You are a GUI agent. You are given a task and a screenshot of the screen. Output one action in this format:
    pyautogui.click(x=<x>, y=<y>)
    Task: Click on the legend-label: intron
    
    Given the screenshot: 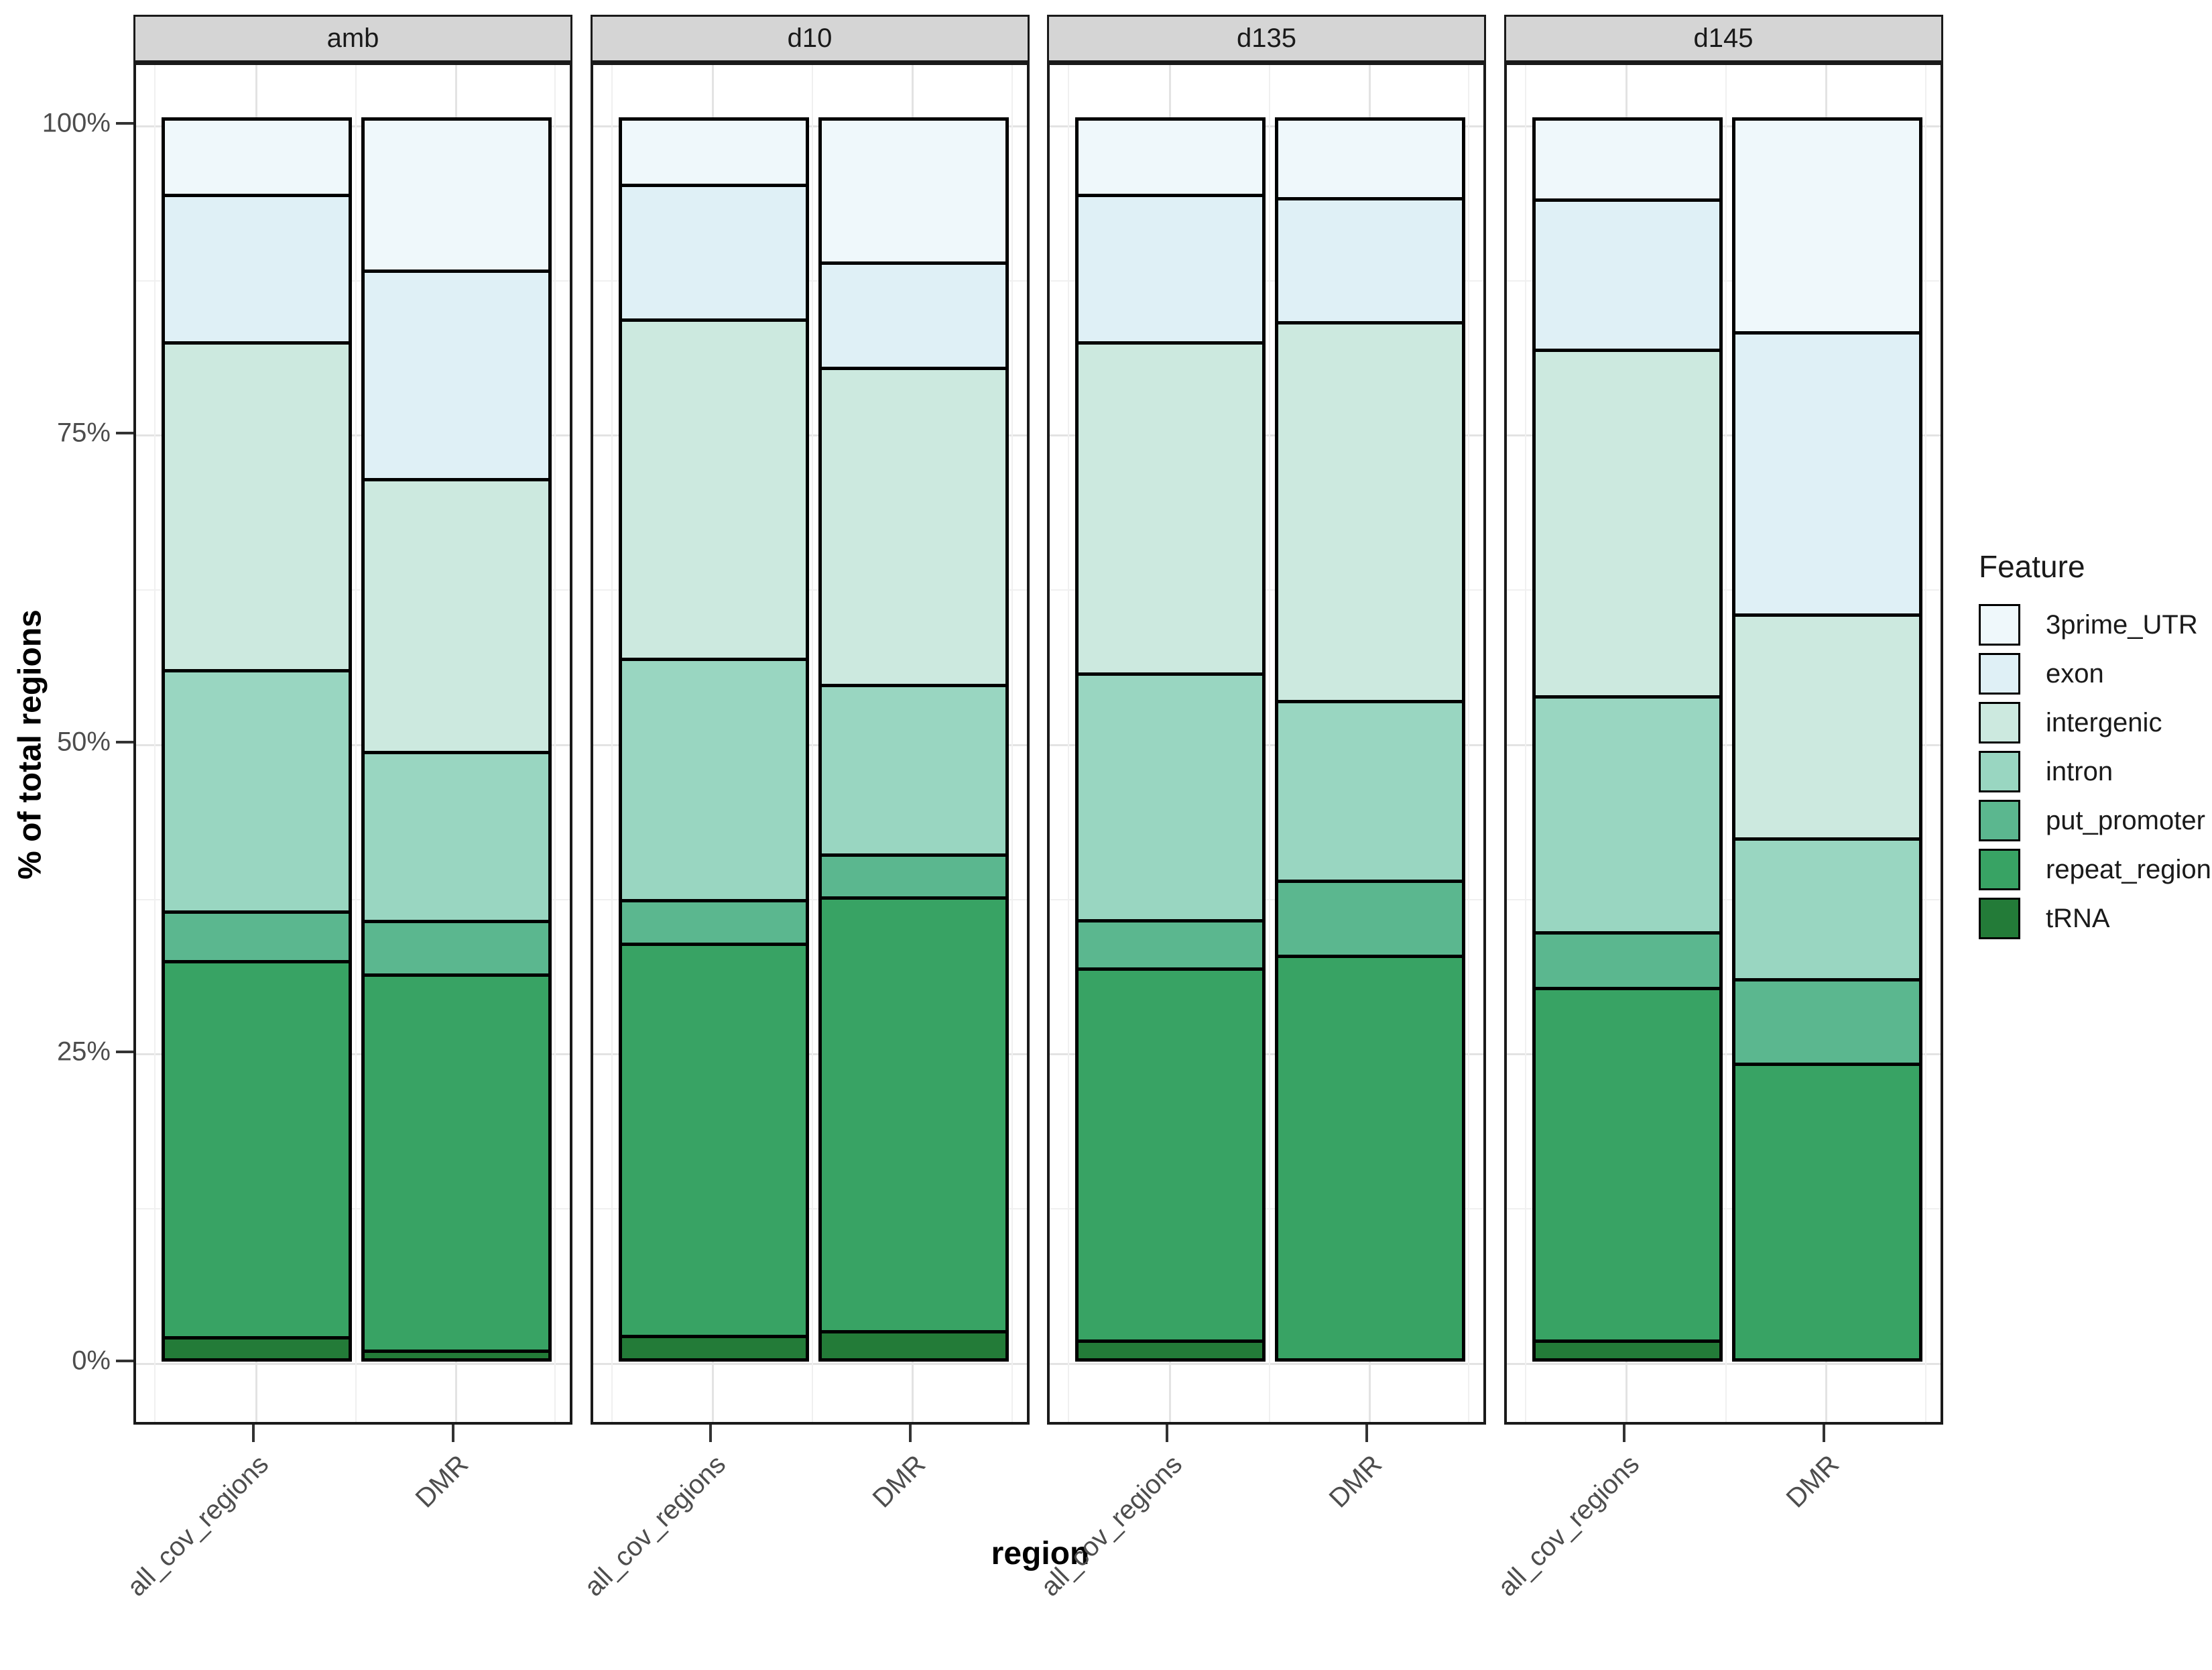 What is the action you would take?
    pyautogui.click(x=2079, y=771)
    